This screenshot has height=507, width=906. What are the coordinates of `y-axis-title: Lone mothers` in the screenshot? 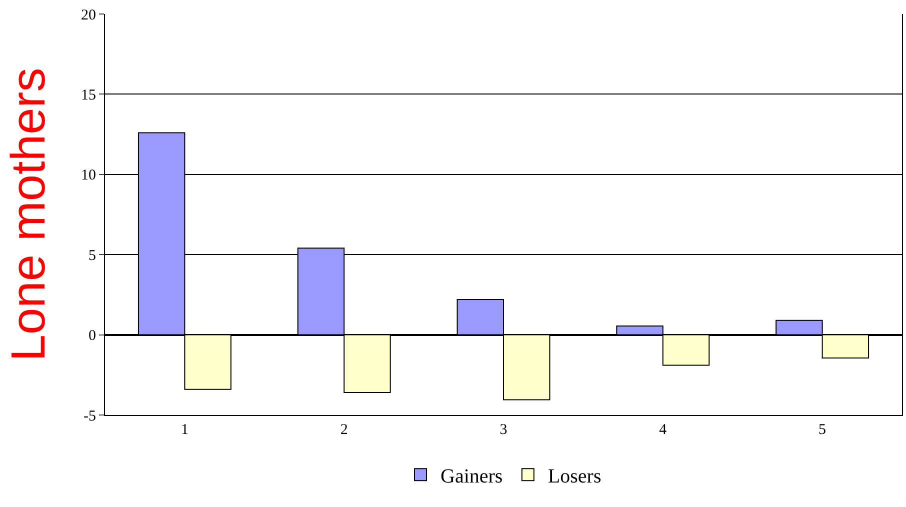 It's located at (29, 215).